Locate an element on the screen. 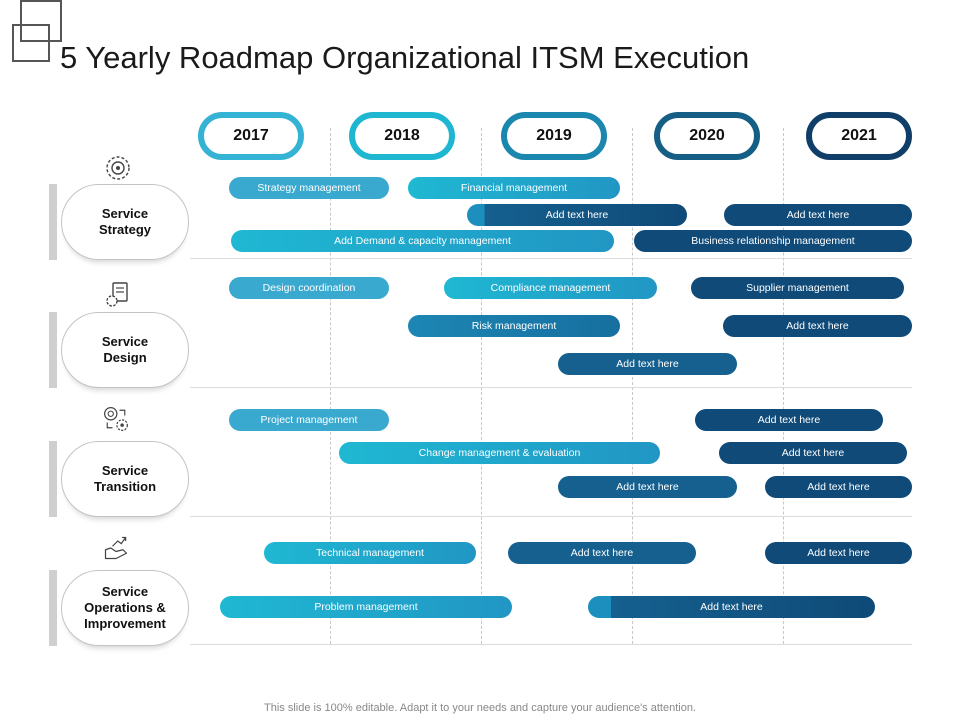  task-bar: Compliance management is located at coordinates (550, 288).